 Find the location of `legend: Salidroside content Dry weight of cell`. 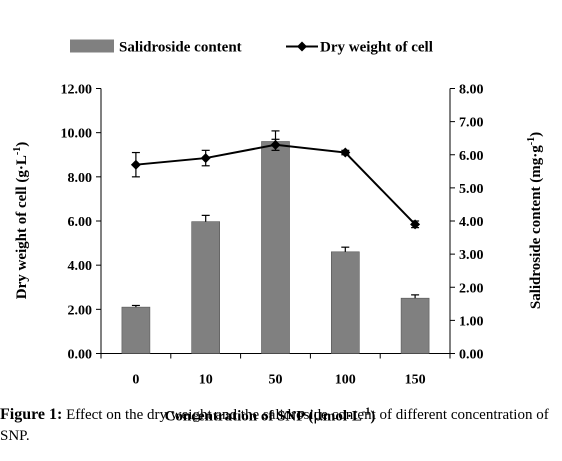

legend: Salidroside content Dry weight of cell is located at coordinates (251, 47).